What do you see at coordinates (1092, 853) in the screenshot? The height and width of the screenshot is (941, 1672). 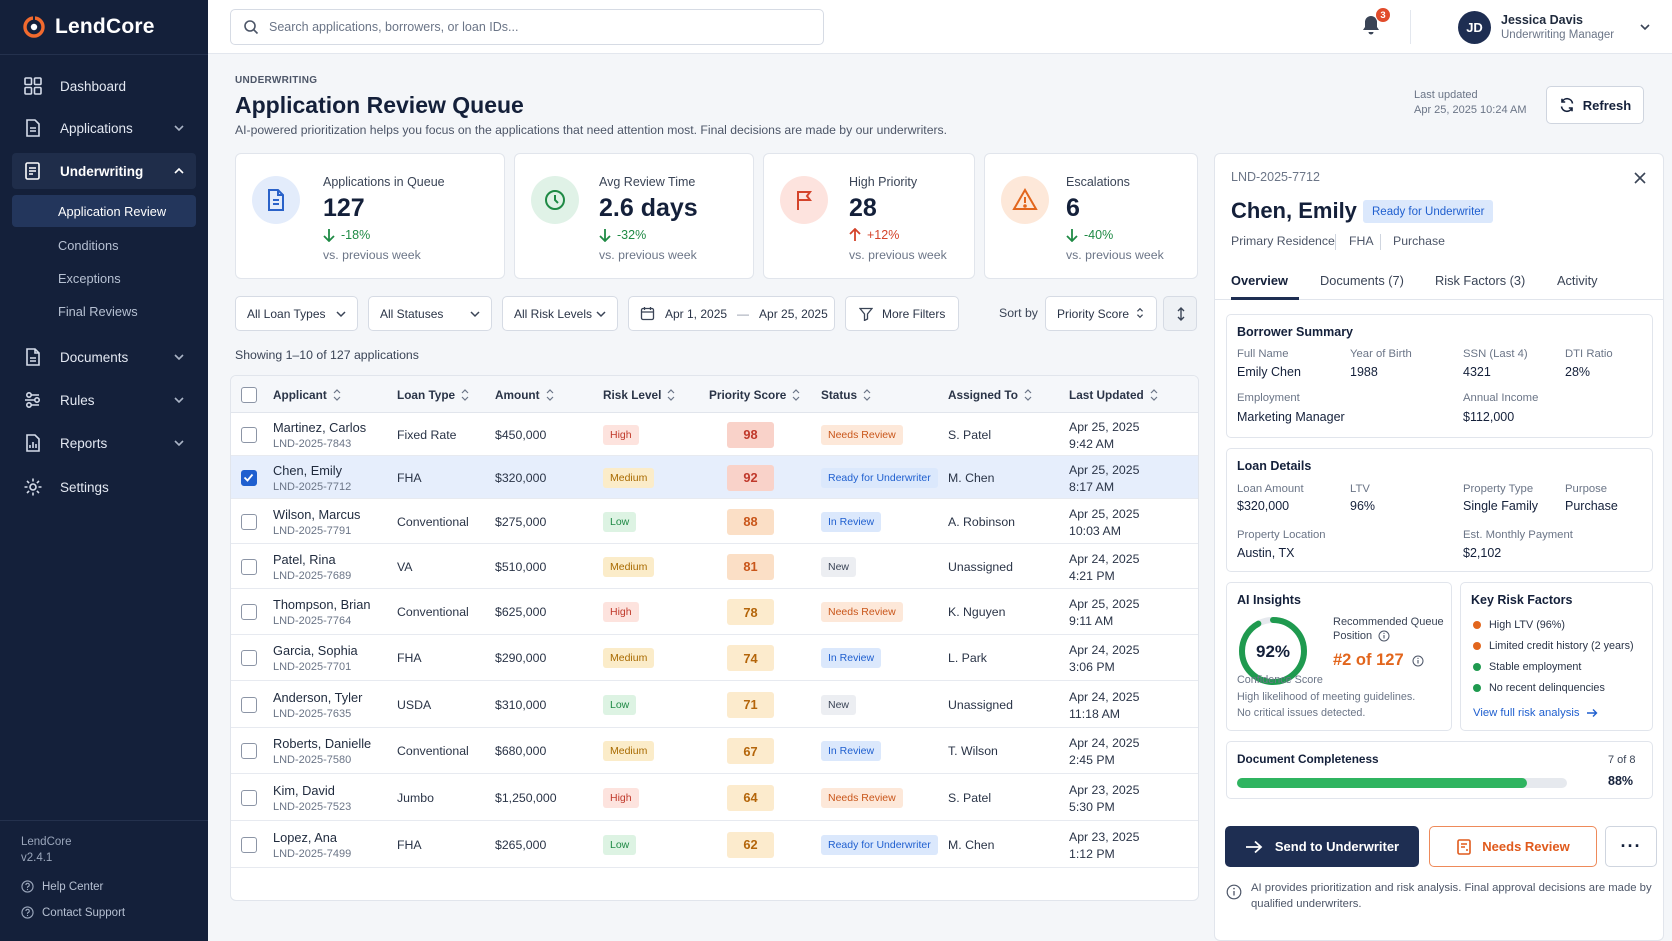 I see `updated-time: 1:12 PM` at bounding box center [1092, 853].